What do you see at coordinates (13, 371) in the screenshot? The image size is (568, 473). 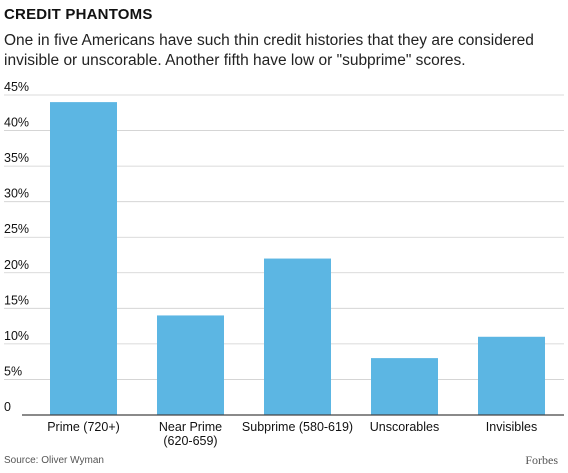 I see `y-tick-label: 5%` at bounding box center [13, 371].